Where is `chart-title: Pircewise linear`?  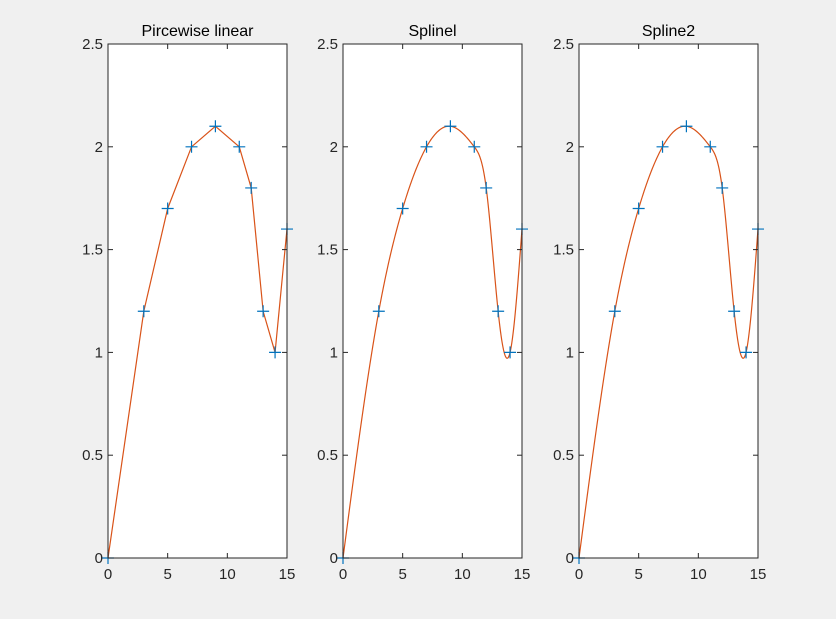
chart-title: Pircewise linear is located at coordinates (197, 31).